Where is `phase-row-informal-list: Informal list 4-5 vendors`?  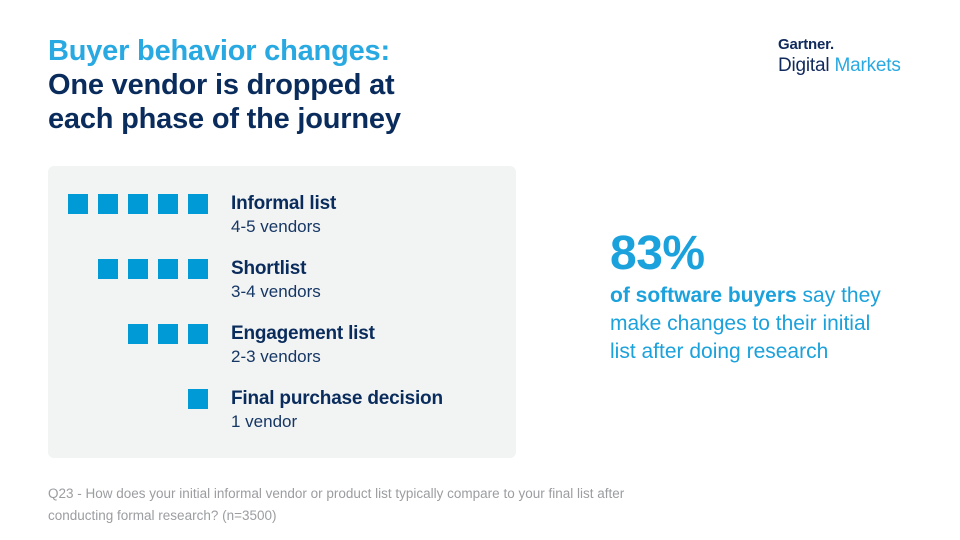 phase-row-informal-list: Informal list 4-5 vendors is located at coordinates (292, 216).